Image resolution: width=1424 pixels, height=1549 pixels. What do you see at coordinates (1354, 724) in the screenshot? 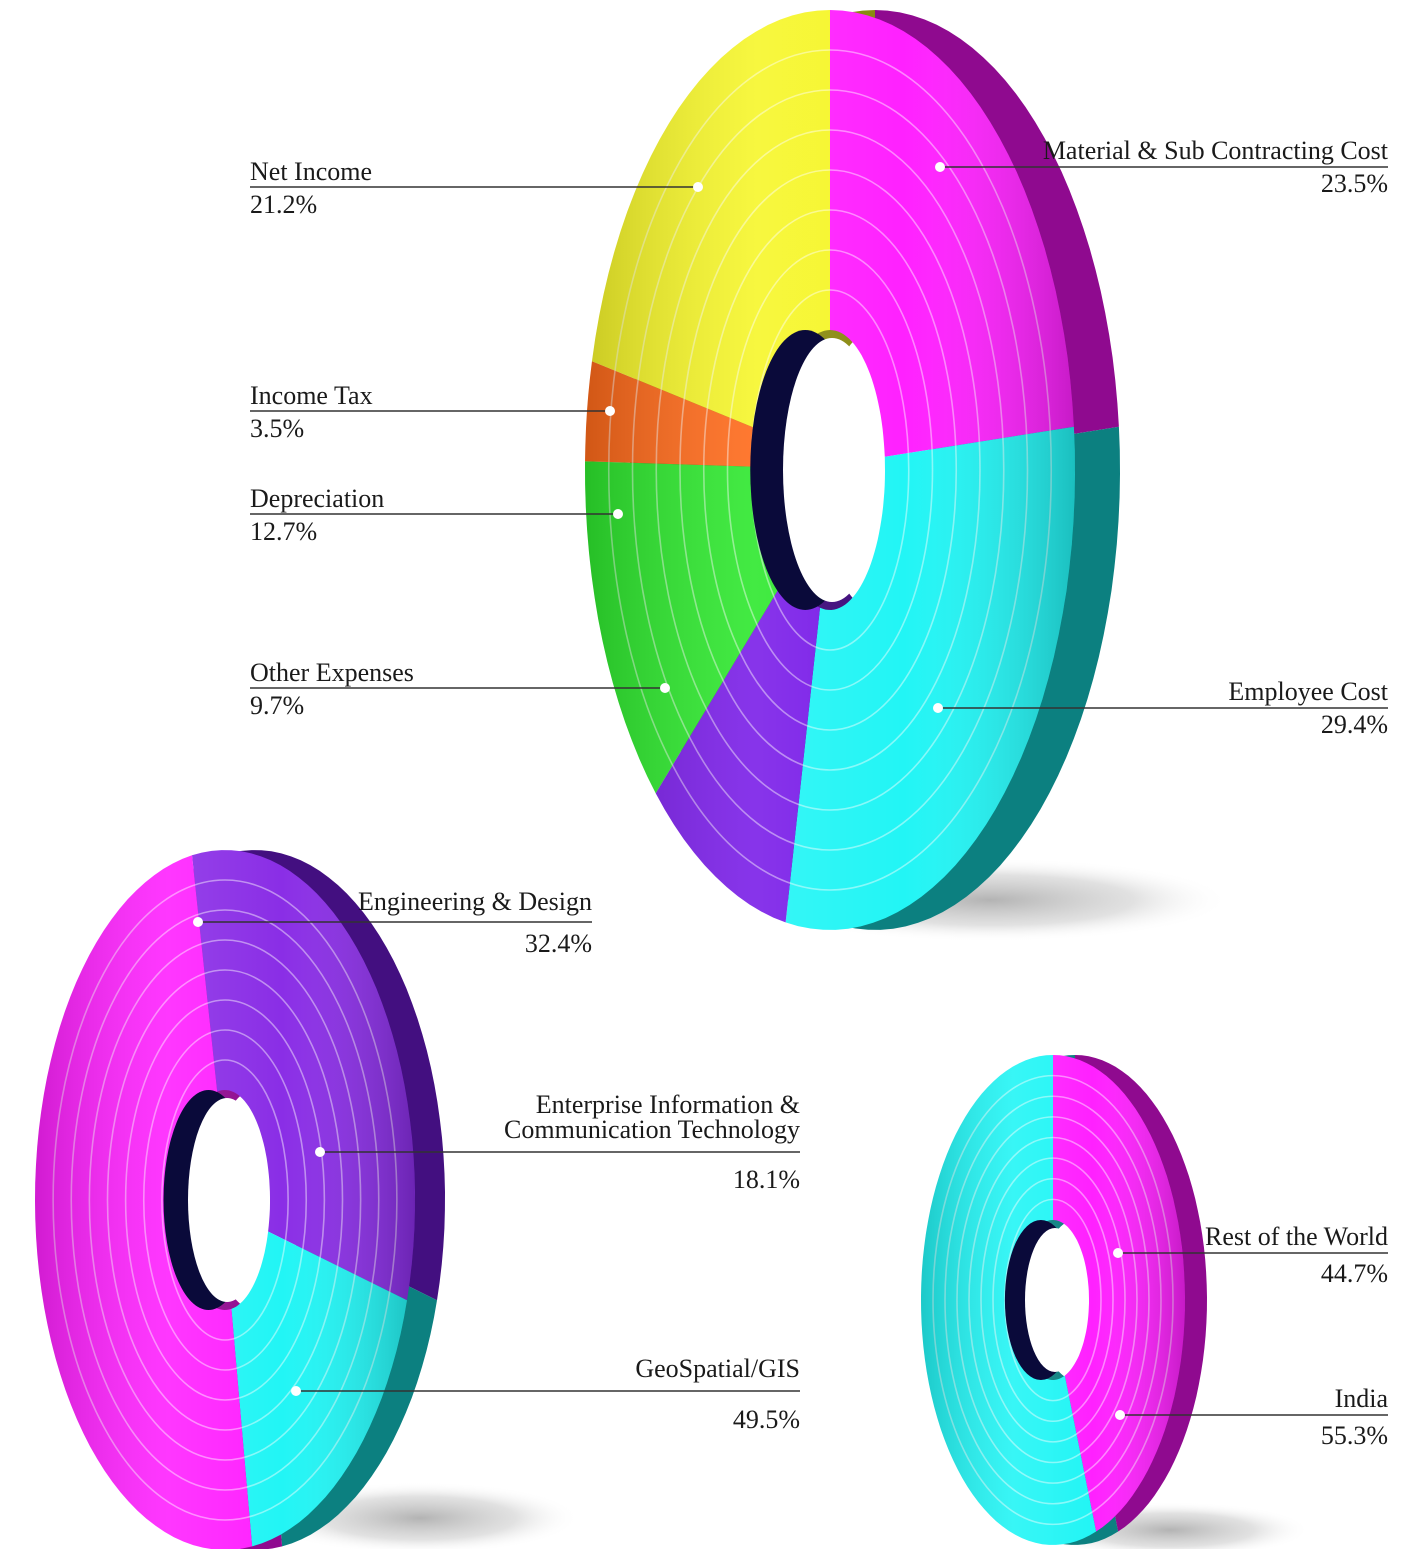
I see `slice-value-employee-cost: 29.4%` at bounding box center [1354, 724].